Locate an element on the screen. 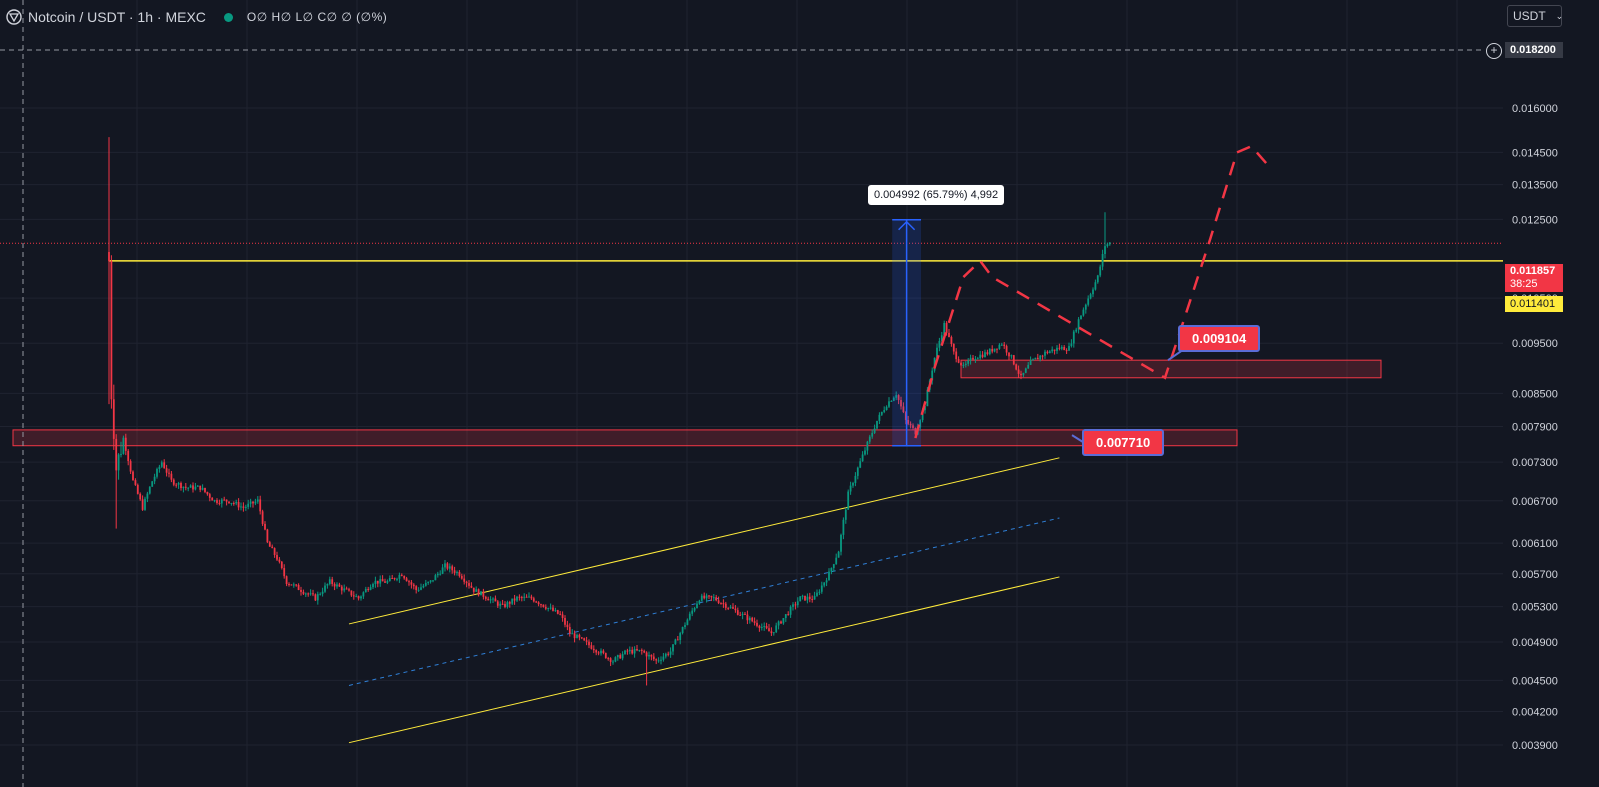 The width and height of the screenshot is (1599, 787). last-price-value: 0.011857 is located at coordinates (1533, 271).